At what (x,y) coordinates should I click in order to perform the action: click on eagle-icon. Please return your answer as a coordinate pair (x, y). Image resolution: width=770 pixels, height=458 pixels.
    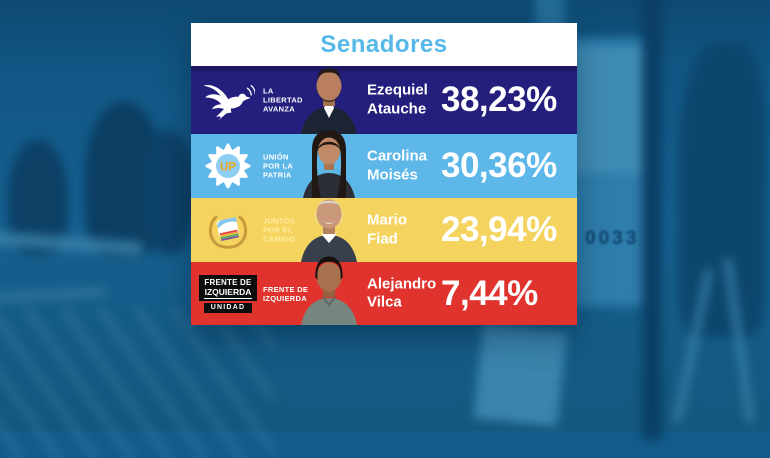
    Looking at the image, I should click on (229, 102).